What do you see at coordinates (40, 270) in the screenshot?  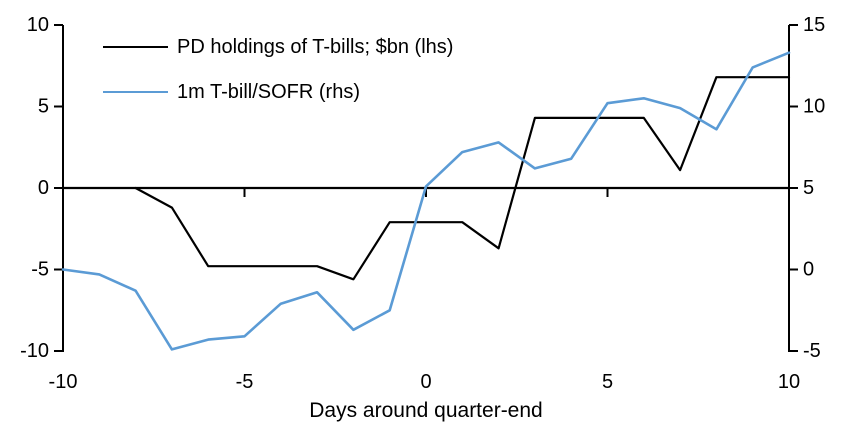 I see `left-axis-tick-label: -5` at bounding box center [40, 270].